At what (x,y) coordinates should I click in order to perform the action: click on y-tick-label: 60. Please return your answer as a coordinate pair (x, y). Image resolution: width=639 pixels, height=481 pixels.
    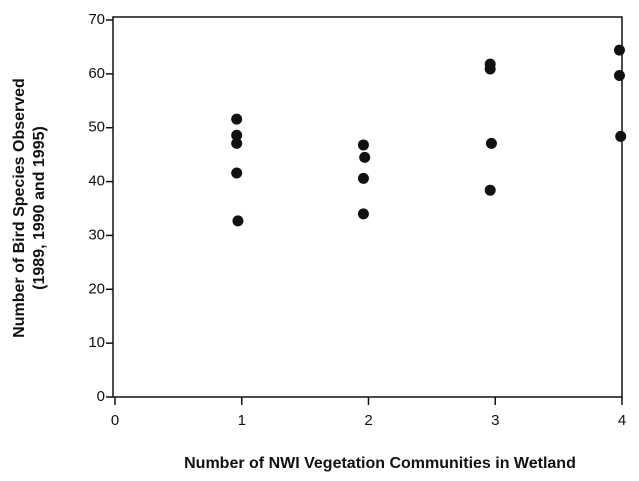
    Looking at the image, I should click on (96, 73).